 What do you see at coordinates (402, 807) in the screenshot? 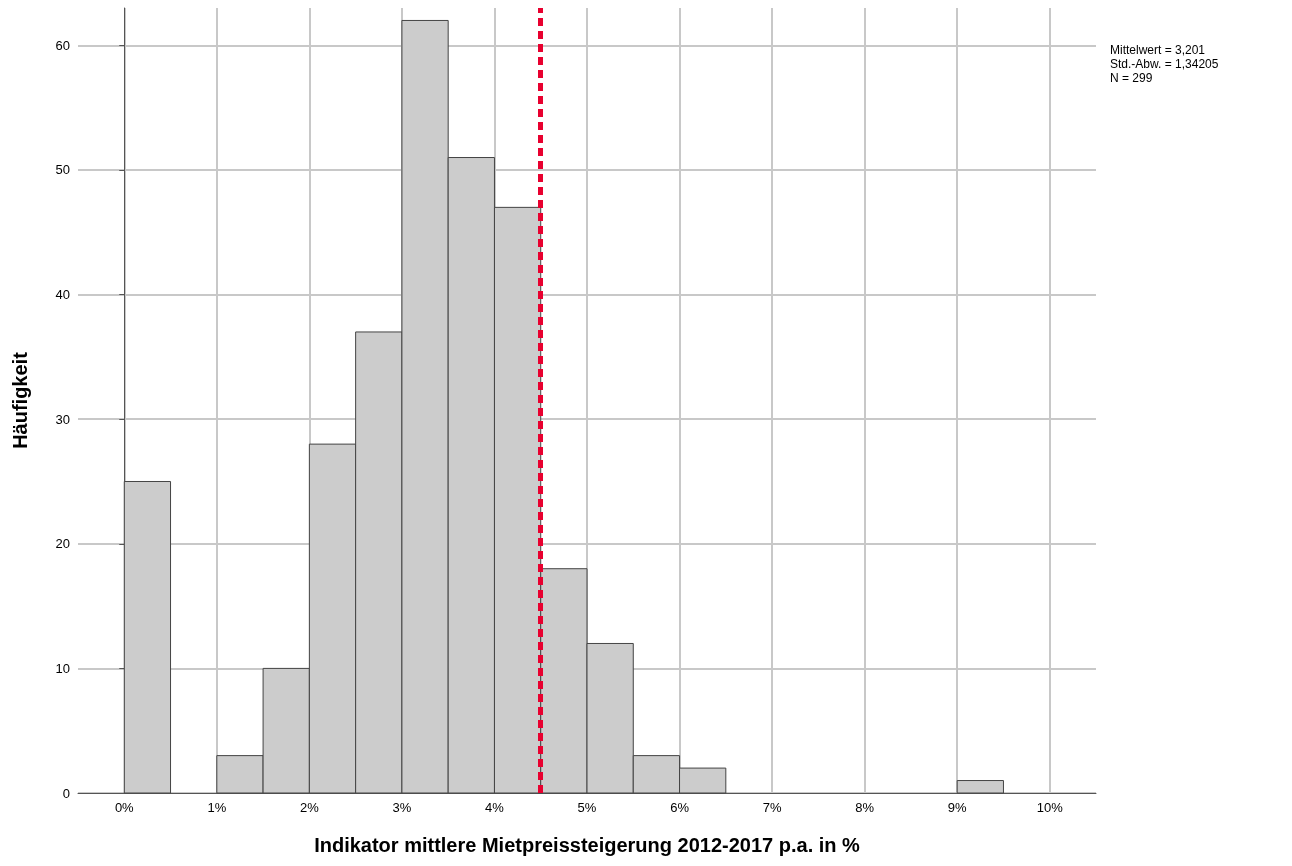
I see `x-tick-label: 3%` at bounding box center [402, 807].